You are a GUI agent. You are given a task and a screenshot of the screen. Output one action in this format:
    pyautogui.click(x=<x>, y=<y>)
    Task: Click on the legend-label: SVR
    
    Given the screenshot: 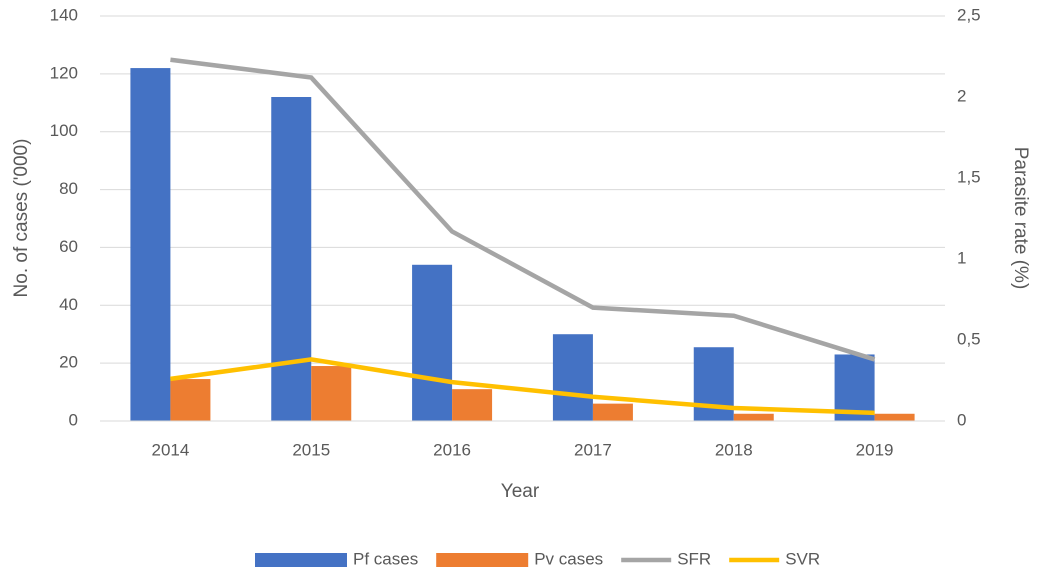 What is the action you would take?
    pyautogui.click(x=802, y=558)
    